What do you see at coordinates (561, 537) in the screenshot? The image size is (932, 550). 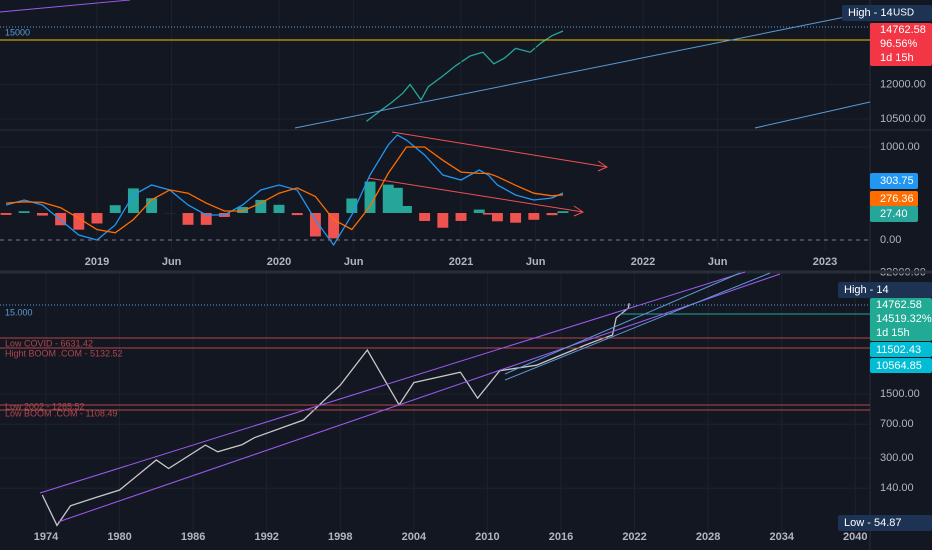 I see `x-tick-label: 2016` at bounding box center [561, 537].